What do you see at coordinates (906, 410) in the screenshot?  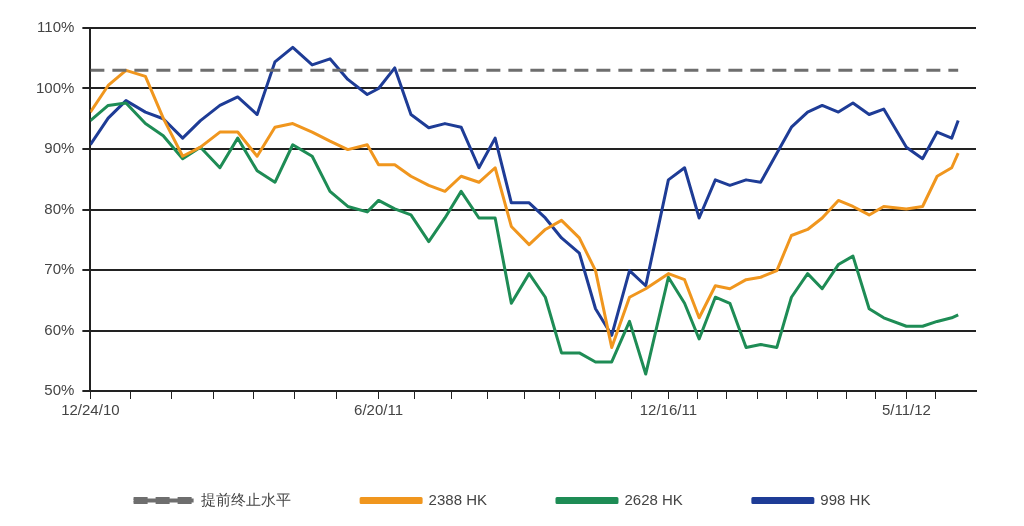 I see `x-tick-label: 5/11/12` at bounding box center [906, 410].